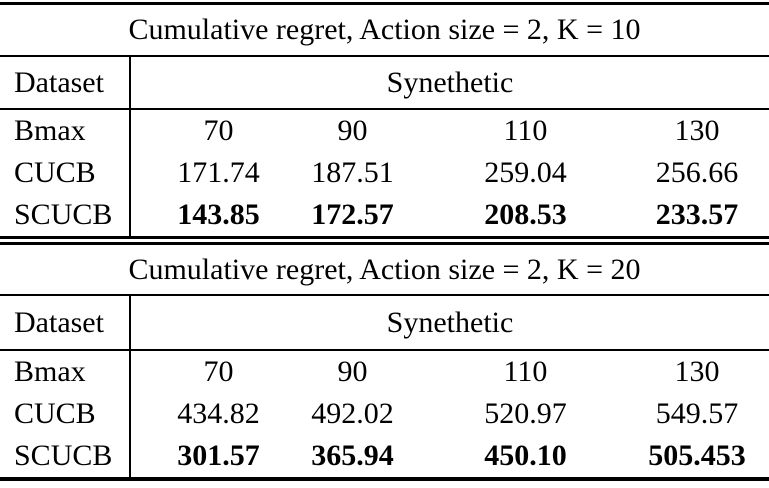 Image resolution: width=769 pixels, height=488 pixels. What do you see at coordinates (384, 372) in the screenshot?
I see `table-2-row-bmax: Bmax 70 90 110 130` at bounding box center [384, 372].